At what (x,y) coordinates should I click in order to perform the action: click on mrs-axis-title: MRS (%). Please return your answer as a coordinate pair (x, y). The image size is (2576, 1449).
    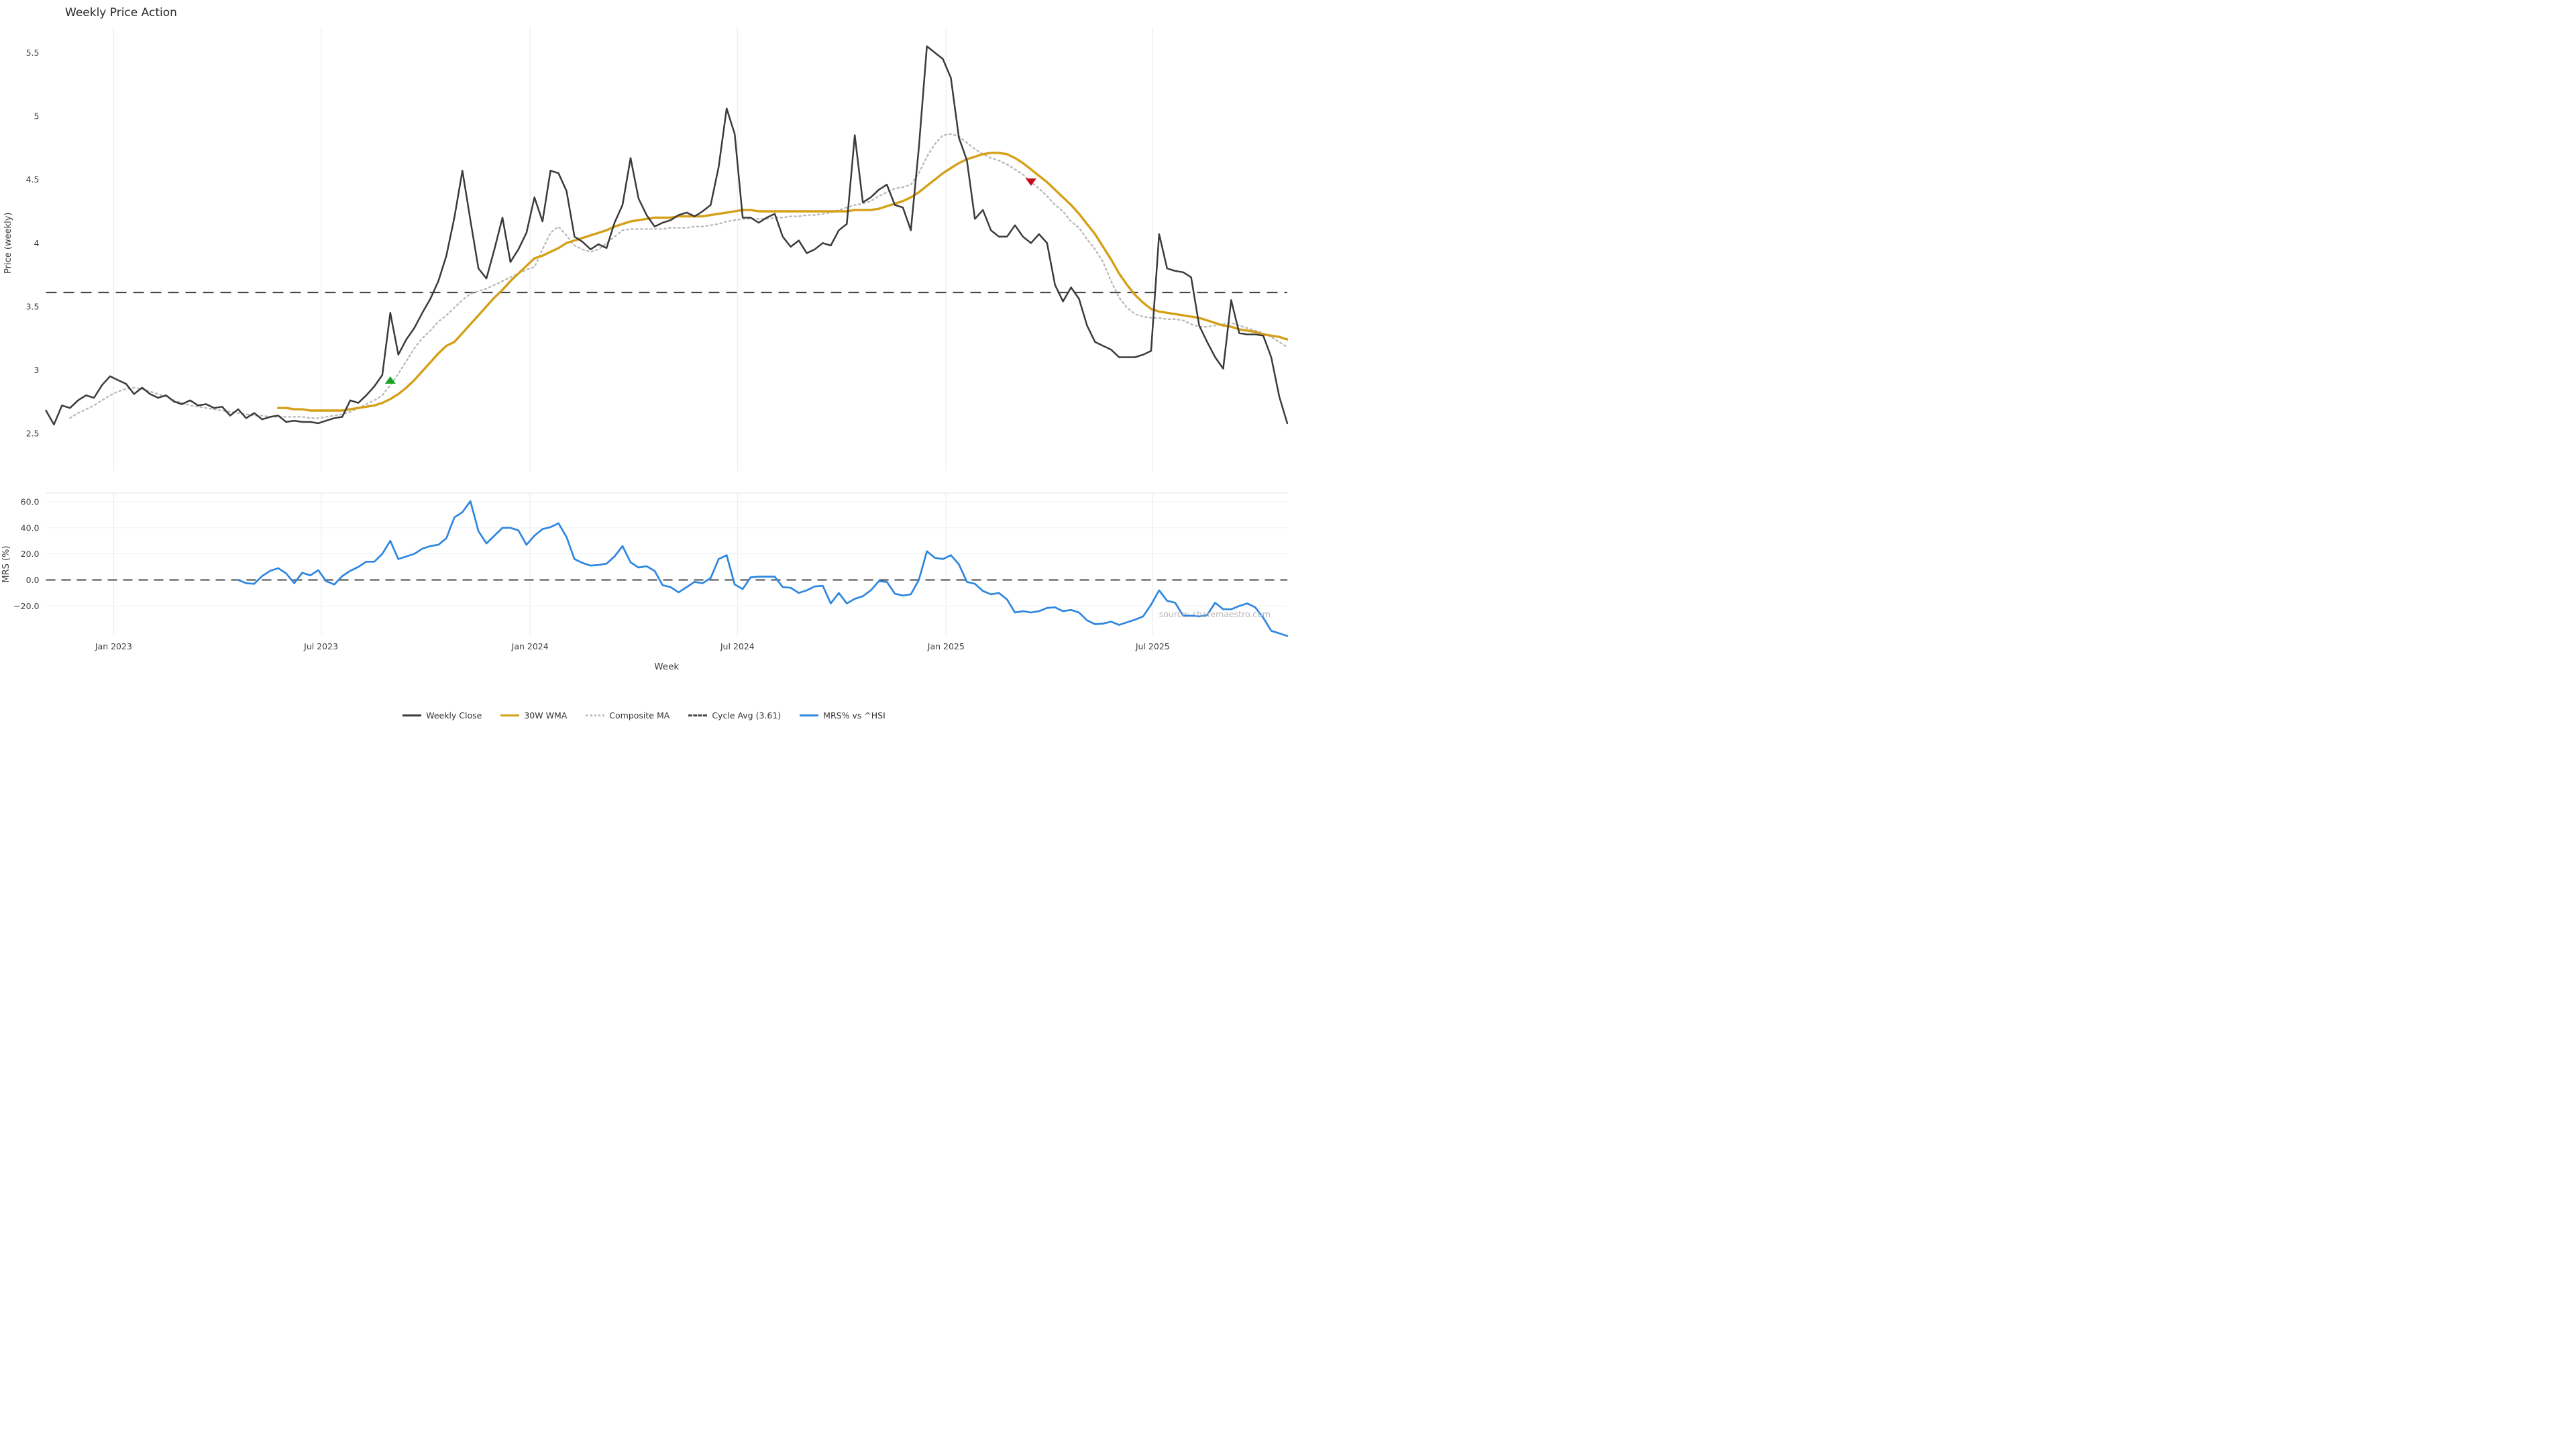
    Looking at the image, I should click on (6, 563).